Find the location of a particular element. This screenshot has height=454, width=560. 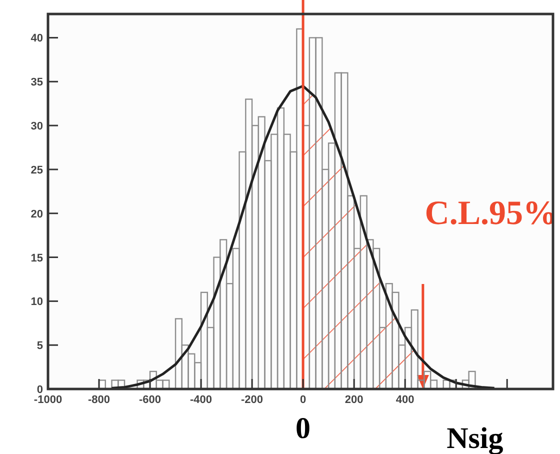

y-tick-label: 10 is located at coordinates (36, 302).